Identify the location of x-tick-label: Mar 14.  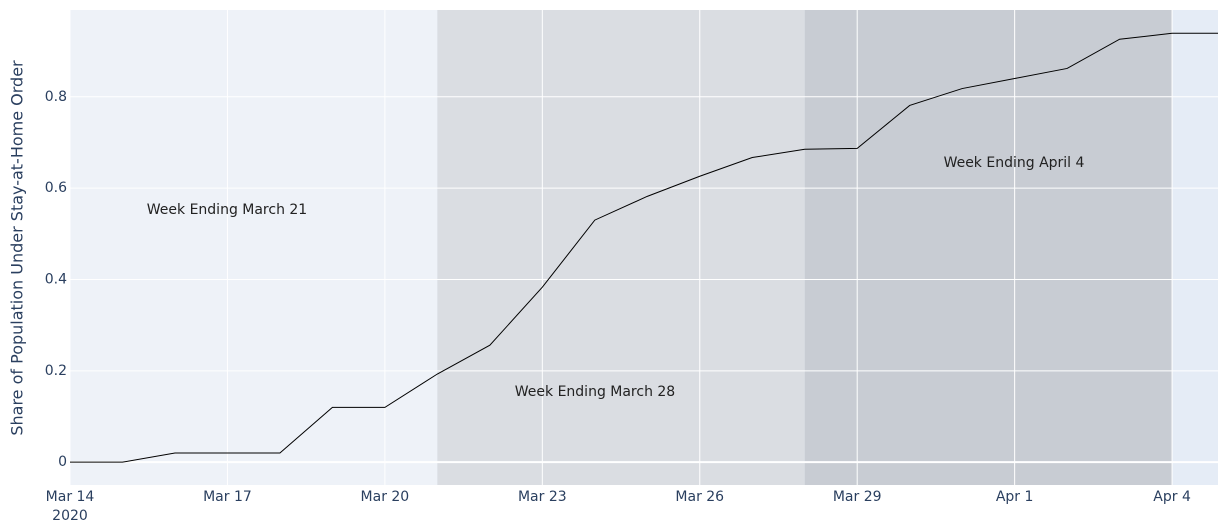
(70, 497).